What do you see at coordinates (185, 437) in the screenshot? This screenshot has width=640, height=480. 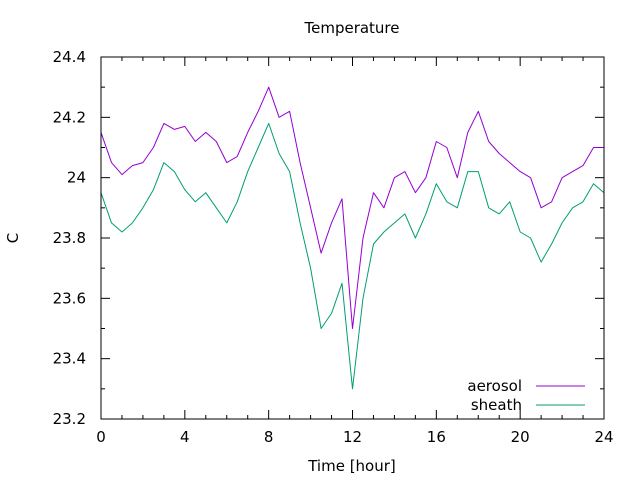 I see `x-tick-label: 4` at bounding box center [185, 437].